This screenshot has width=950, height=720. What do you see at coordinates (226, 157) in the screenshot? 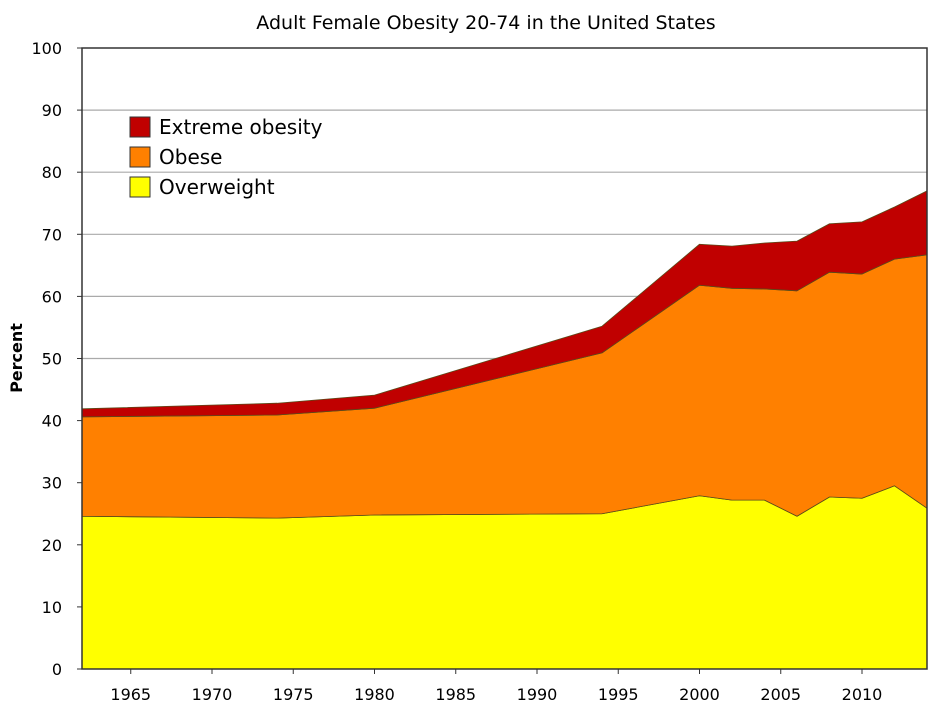
I see `legend: Extreme obesity Obese Overweight` at bounding box center [226, 157].